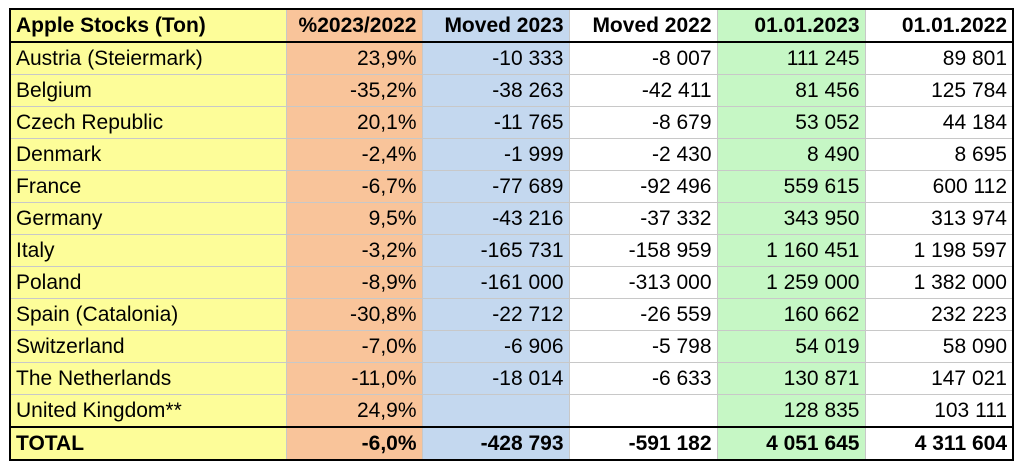 The image size is (1021, 462). I want to click on column-header-3: Moved 2022, so click(643, 26).